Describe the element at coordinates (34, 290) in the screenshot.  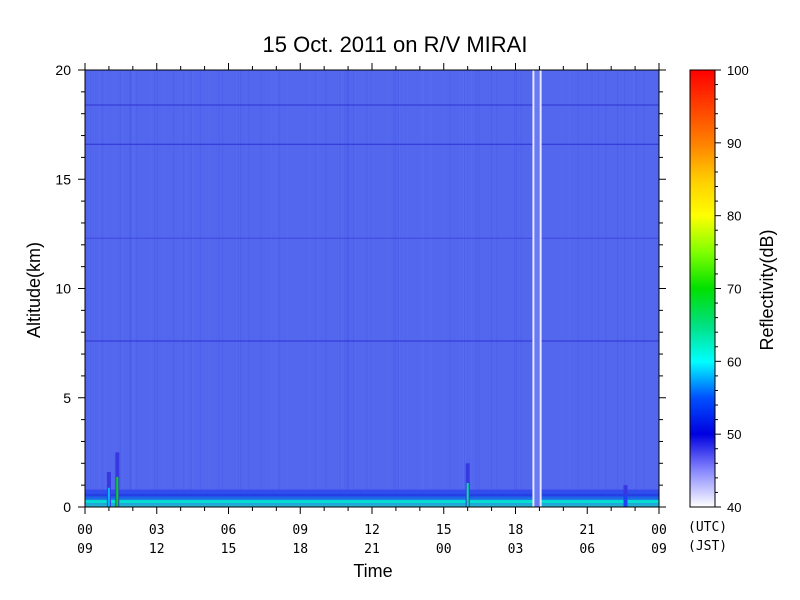
I see `y-axis-label: Altitude(km)` at that location.